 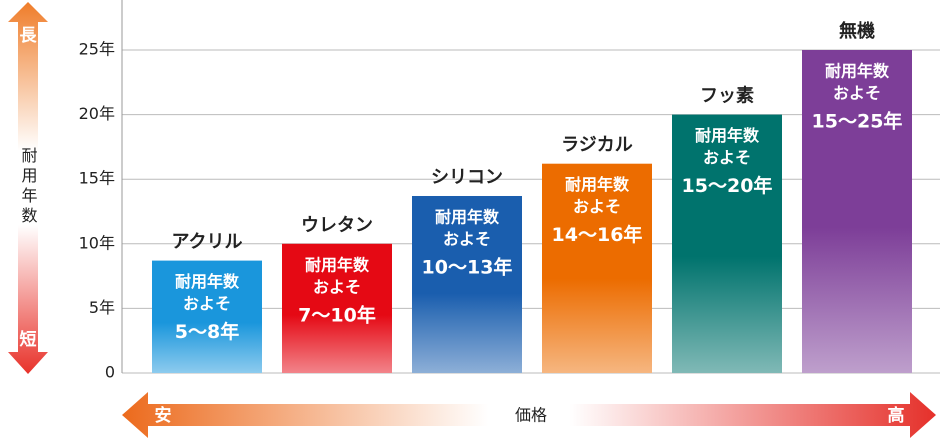 What do you see at coordinates (102, 307) in the screenshot?
I see `y-tick-label: 5年` at bounding box center [102, 307].